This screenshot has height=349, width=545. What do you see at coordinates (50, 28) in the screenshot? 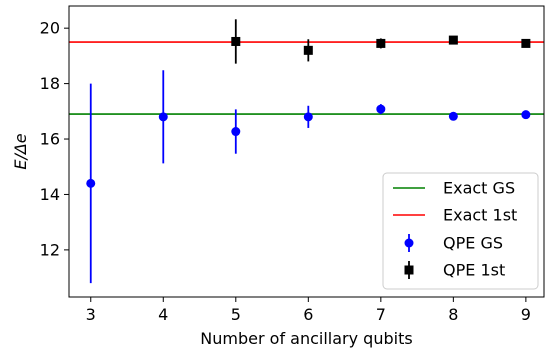
I see `y-tick-label: 20` at bounding box center [50, 28].